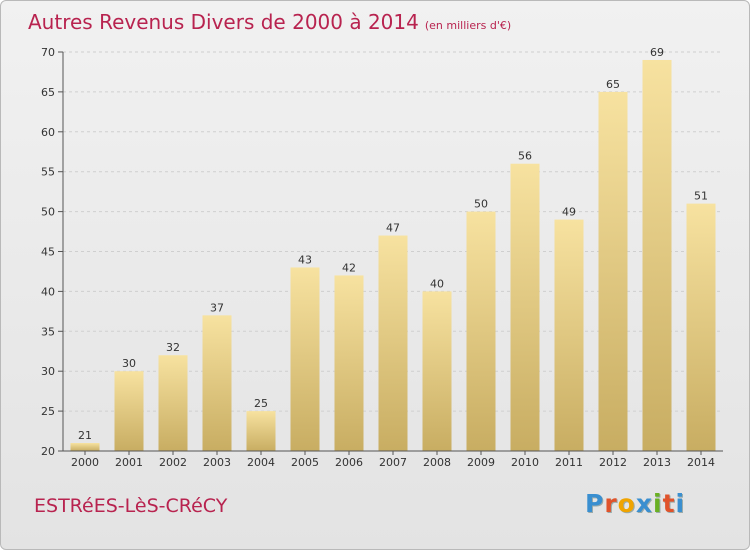 The width and height of the screenshot is (750, 550). Describe the element at coordinates (569, 462) in the screenshot. I see `x-tick-label: 2011` at that location.